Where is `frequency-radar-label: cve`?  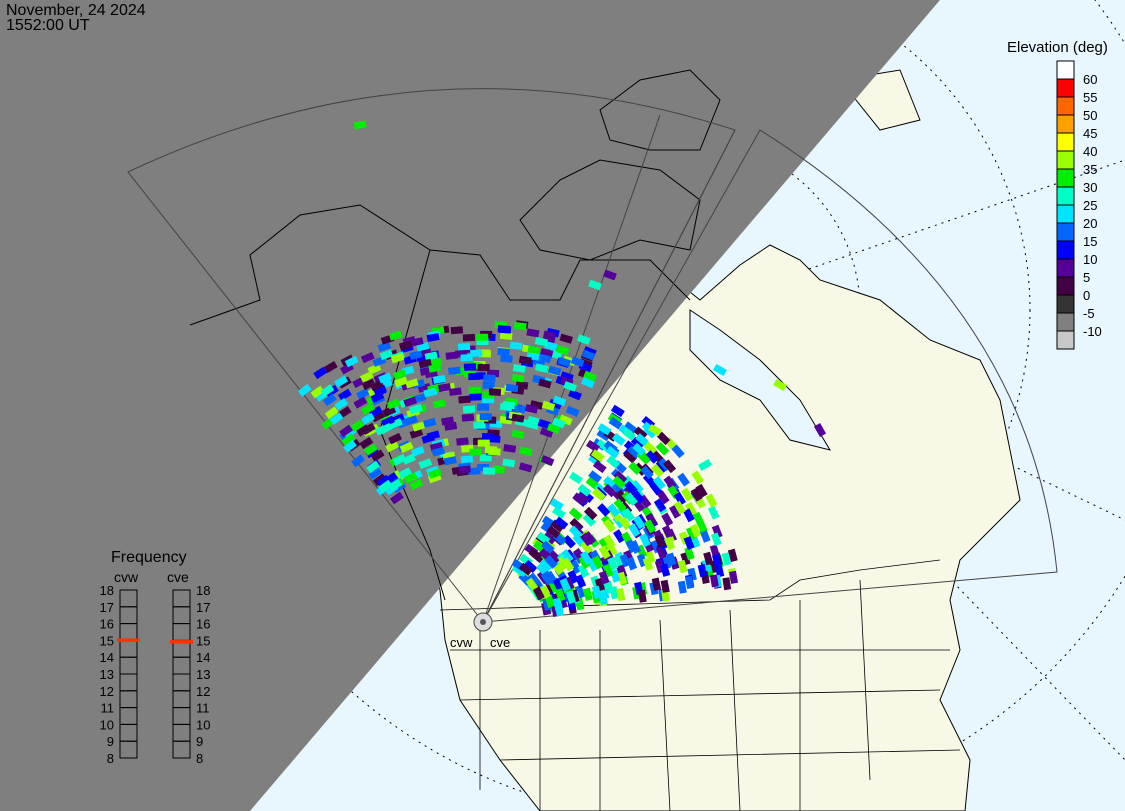 frequency-radar-label: cve is located at coordinates (178, 577).